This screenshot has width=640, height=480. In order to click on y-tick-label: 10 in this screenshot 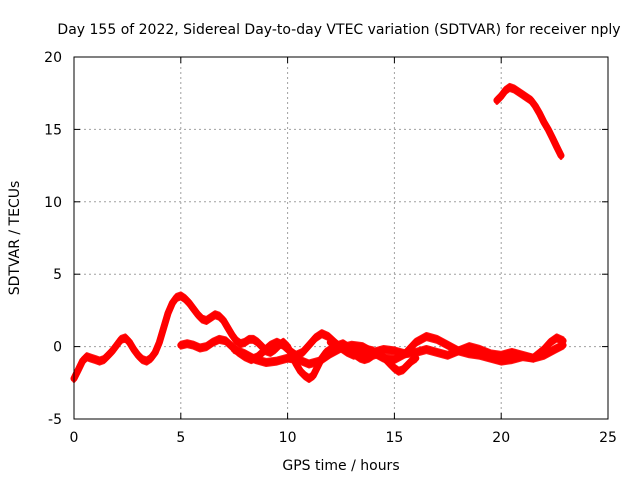, I will do `click(53, 203)`.